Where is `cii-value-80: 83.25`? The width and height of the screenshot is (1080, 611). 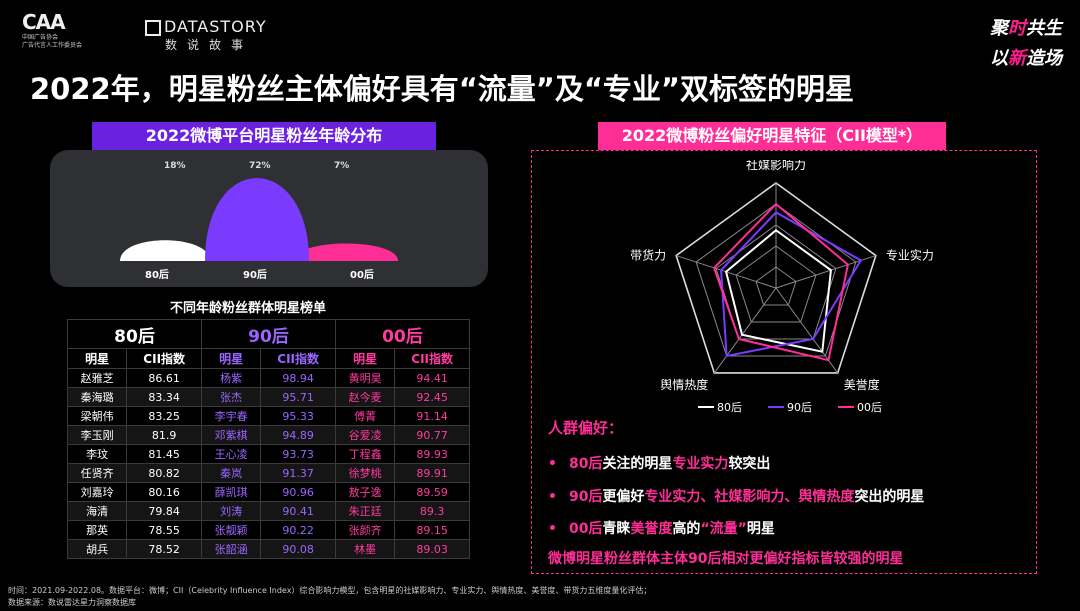 cii-value-80: 83.25 is located at coordinates (164, 416).